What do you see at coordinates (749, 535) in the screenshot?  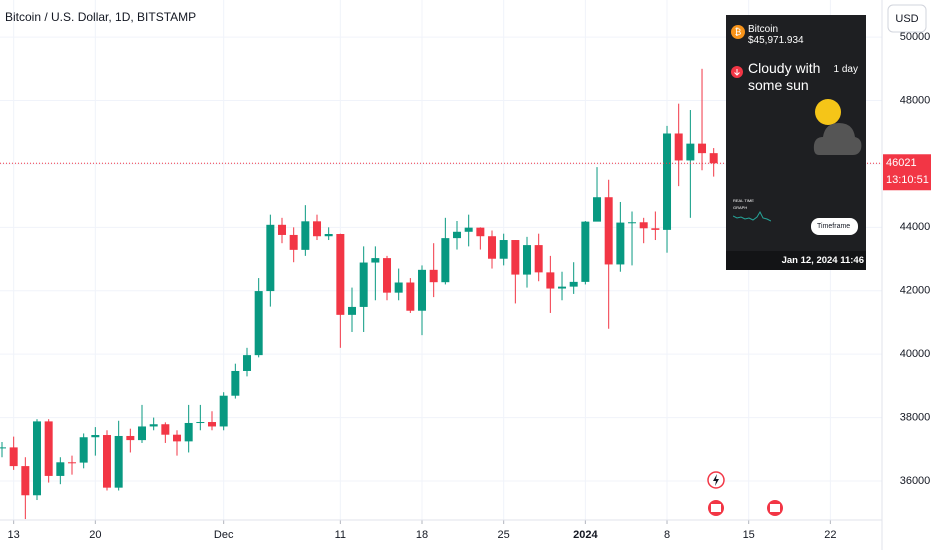 I see `x-tick-label: 15` at bounding box center [749, 535].